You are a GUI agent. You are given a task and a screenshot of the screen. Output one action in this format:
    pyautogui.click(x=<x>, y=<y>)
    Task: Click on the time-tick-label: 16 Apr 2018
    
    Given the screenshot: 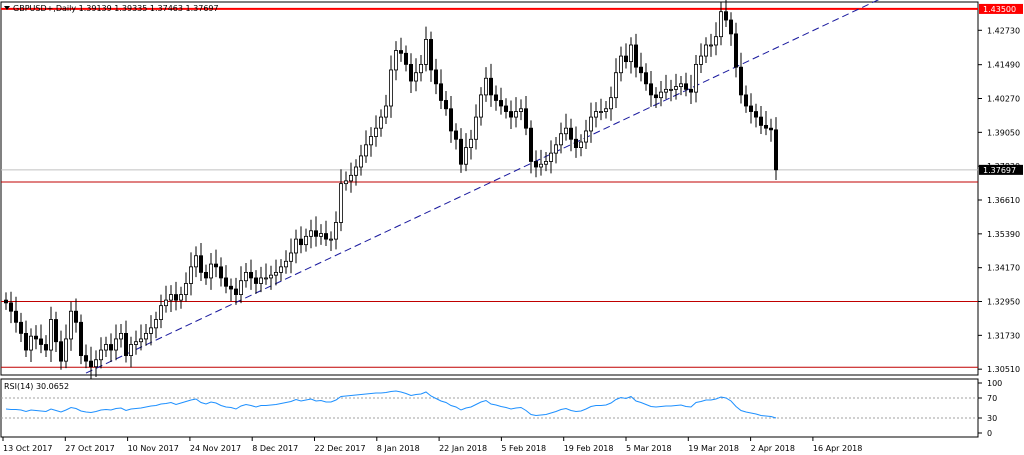 What is the action you would take?
    pyautogui.click(x=837, y=448)
    